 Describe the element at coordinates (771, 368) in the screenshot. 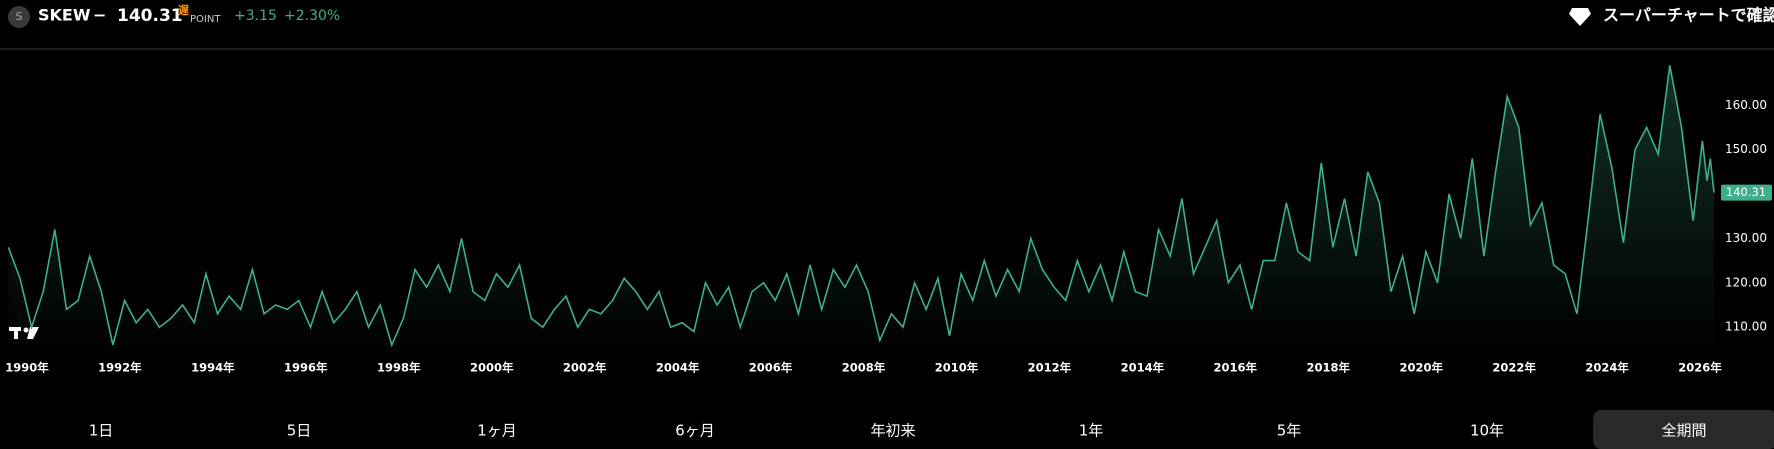

I see `x-tick-label: 2006年` at that location.